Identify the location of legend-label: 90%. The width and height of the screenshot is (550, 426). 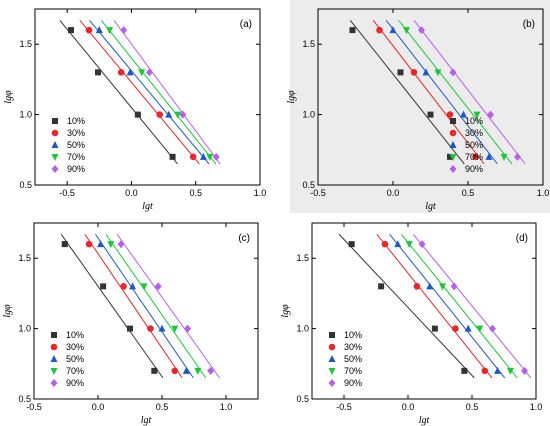
(75, 383).